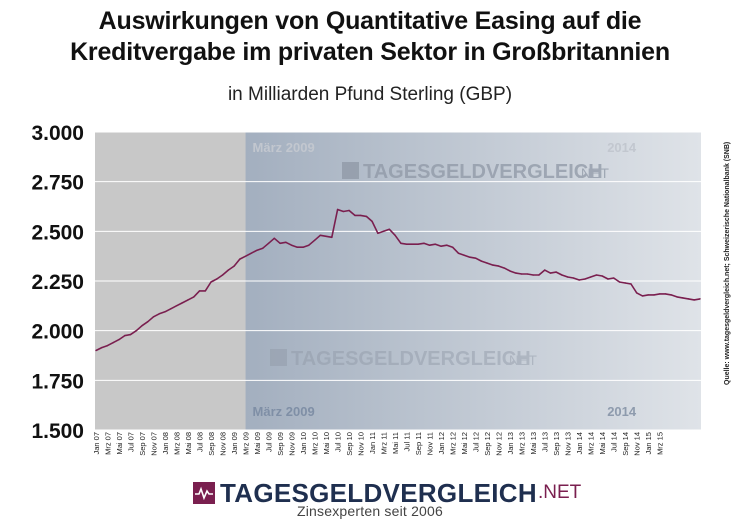 Image resolution: width=740 pixels, height=531 pixels. Describe the element at coordinates (57, 232) in the screenshot. I see `y-tick-label: 2.500` at that location.